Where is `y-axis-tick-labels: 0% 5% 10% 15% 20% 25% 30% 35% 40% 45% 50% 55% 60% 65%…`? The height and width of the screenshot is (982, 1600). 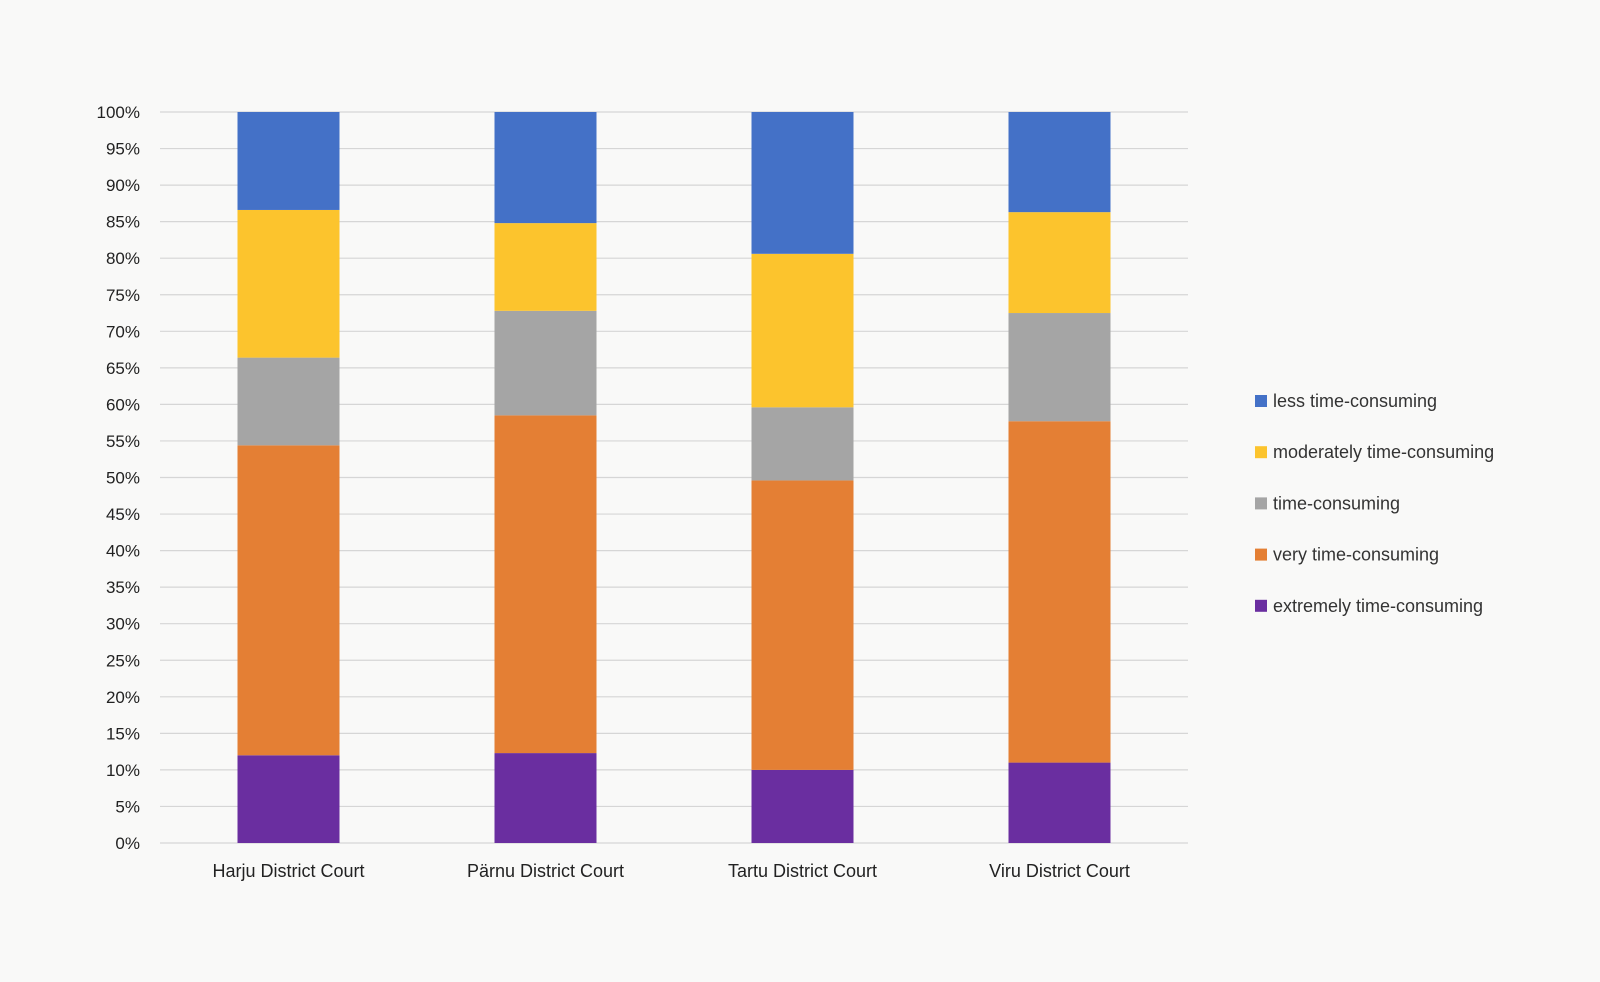 y-axis-tick-labels: 0% 5% 10% 15% 20% 25% 30% 35% 40% 45% 50% 55% 60% 65%… is located at coordinates (118, 478).